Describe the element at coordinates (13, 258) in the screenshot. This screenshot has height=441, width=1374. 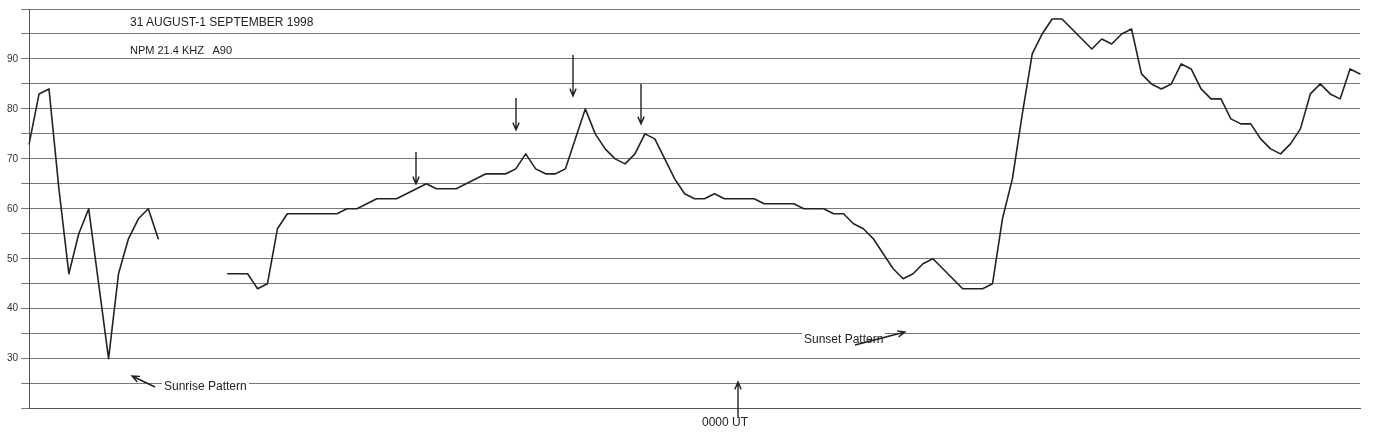
I see `y-tick-label: 50` at that location.